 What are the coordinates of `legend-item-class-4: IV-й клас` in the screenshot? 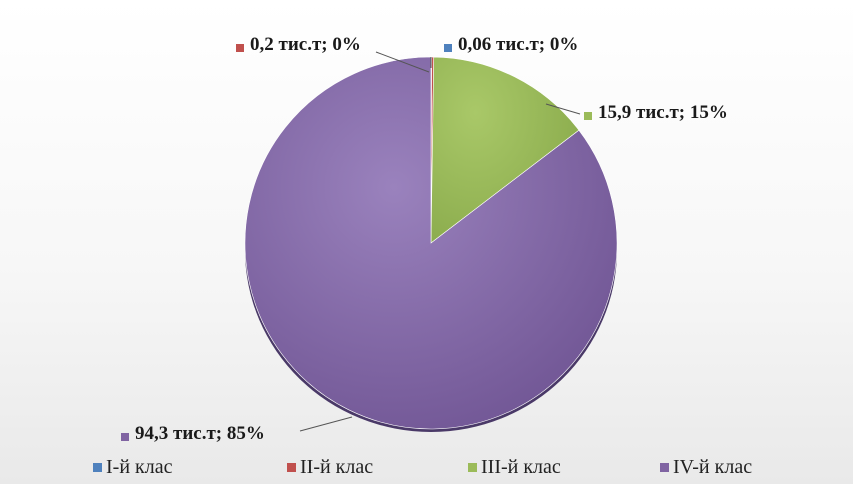 It's located at (706, 467).